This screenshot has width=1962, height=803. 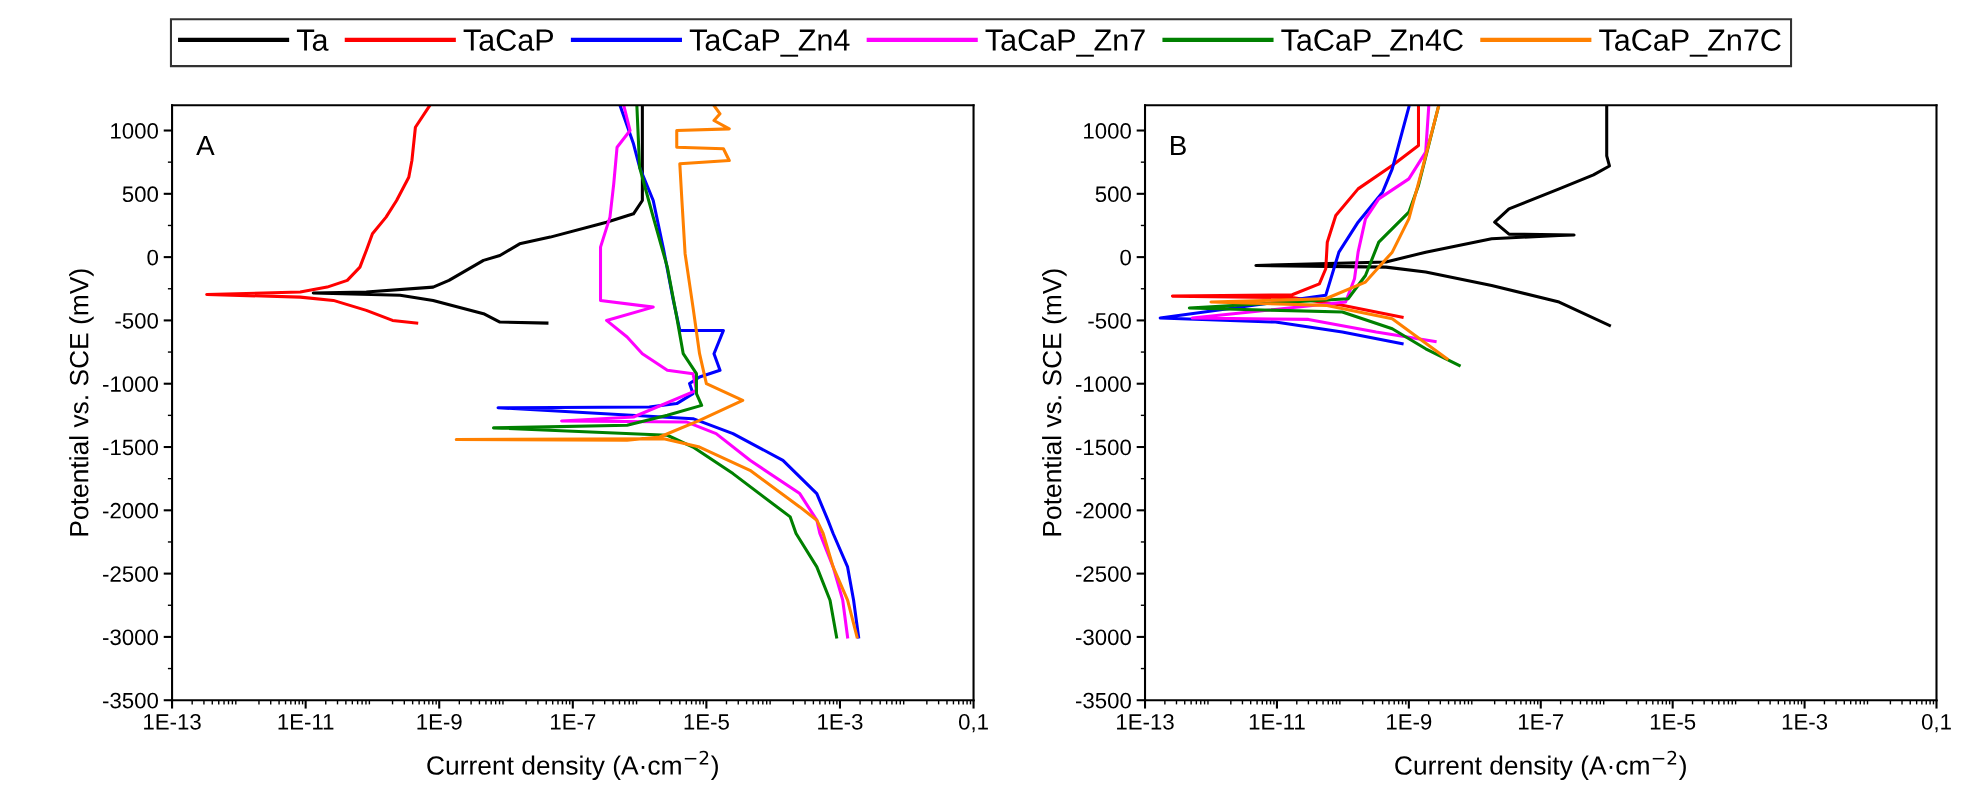 I want to click on legend-label: TaCaP, so click(x=508, y=40).